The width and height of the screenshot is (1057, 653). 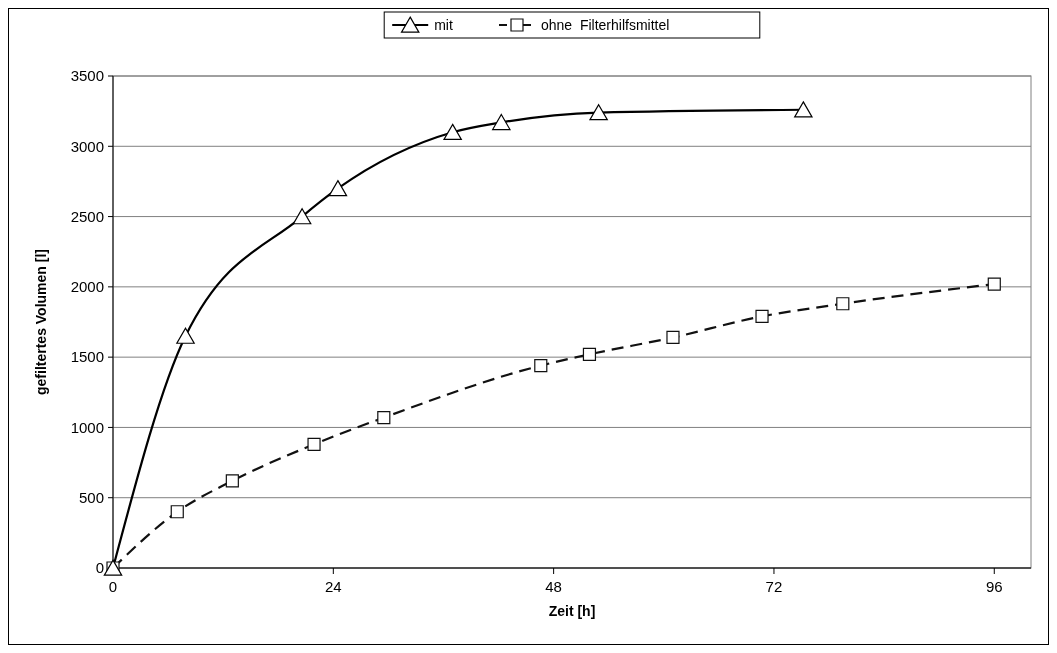 I want to click on y-tick-label: 2000, so click(x=87, y=287).